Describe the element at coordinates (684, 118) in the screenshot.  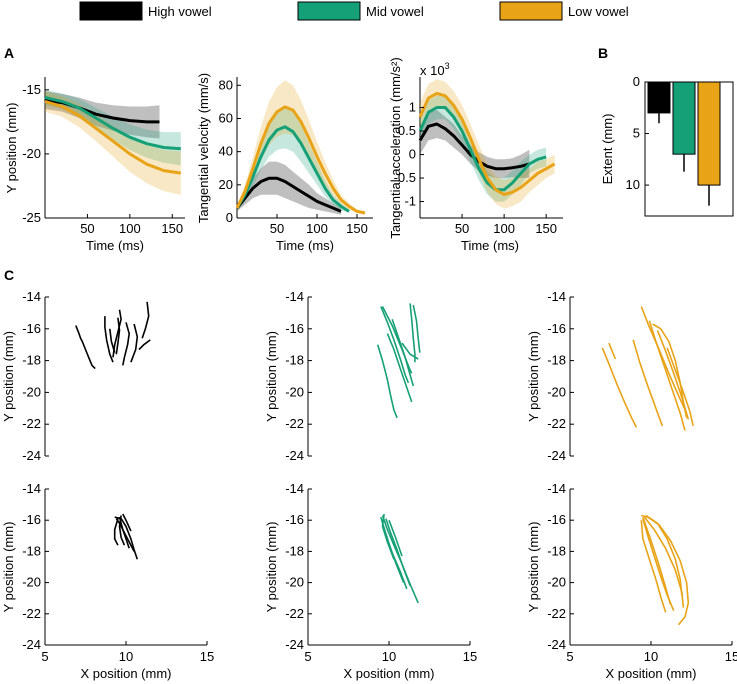
I see `bar-mid` at that location.